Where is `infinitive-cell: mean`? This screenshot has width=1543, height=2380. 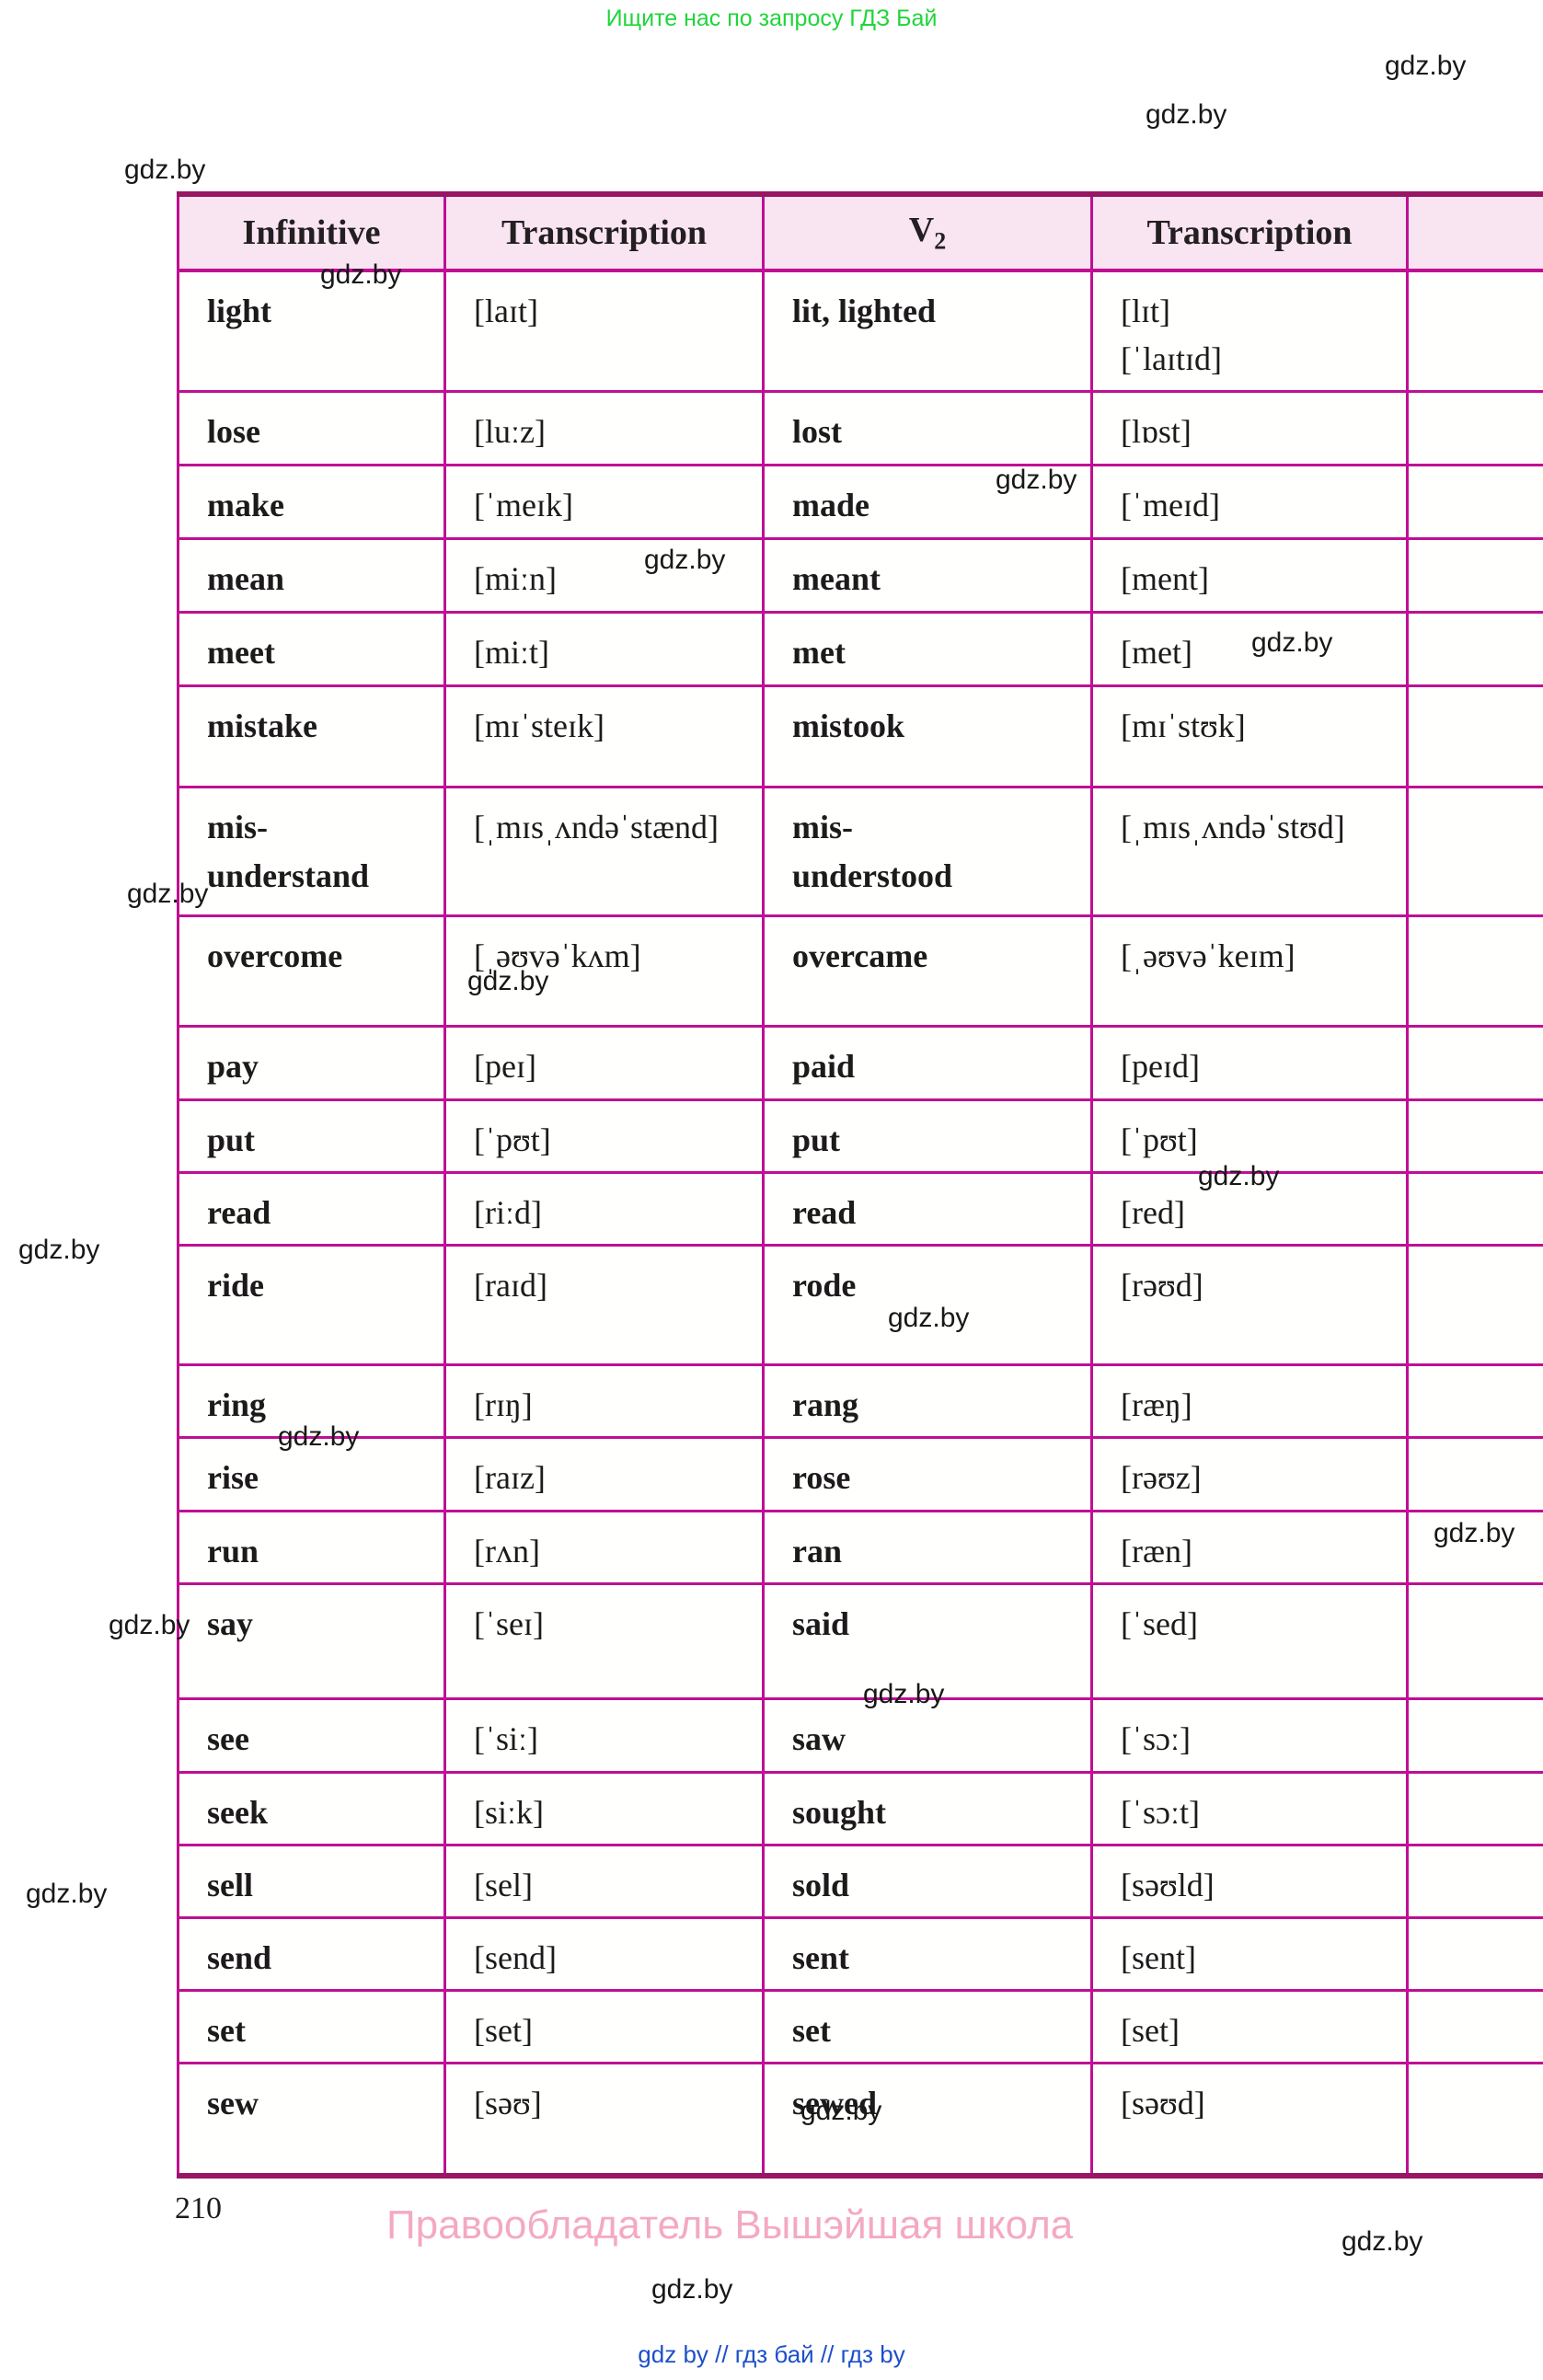
infinitive-cell: mean is located at coordinates (311, 576).